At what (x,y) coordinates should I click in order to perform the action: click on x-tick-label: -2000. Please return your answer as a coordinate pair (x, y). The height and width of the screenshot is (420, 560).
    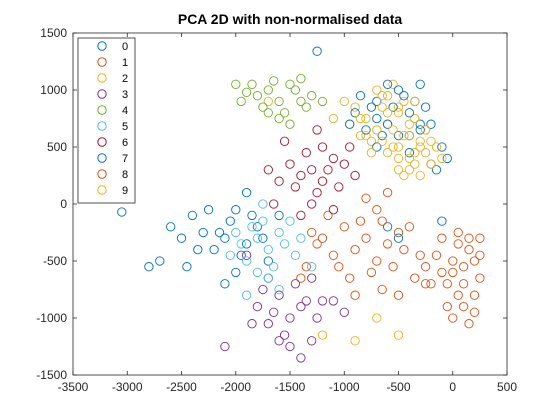
    Looking at the image, I should click on (235, 387).